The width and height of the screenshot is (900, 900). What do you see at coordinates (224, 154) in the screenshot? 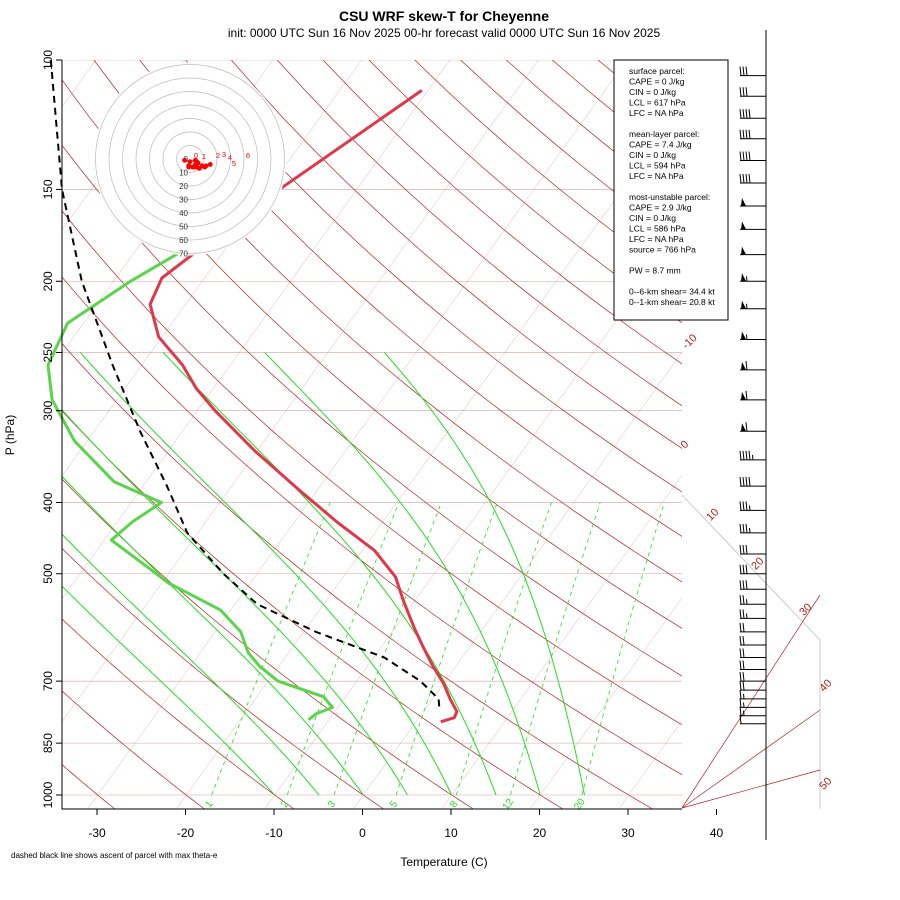
I see `hodograph-height-label-3: 3` at bounding box center [224, 154].